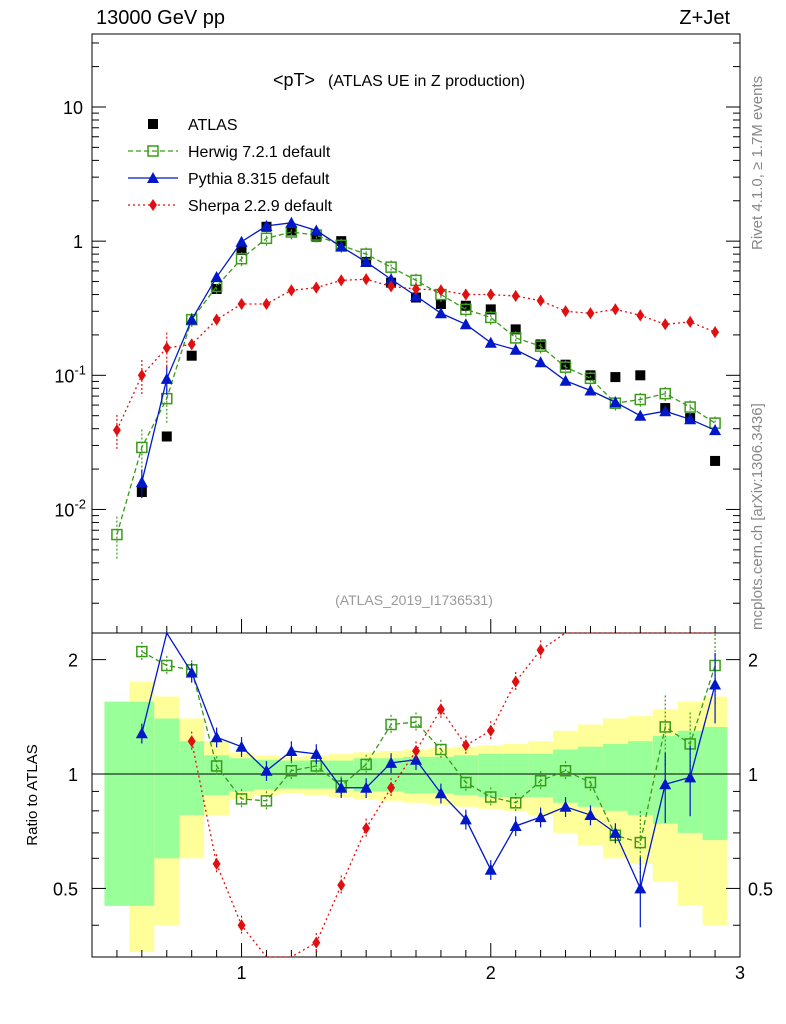 Image resolution: width=786 pixels, height=1024 pixels. I want to click on x-tick-label: 3, so click(740, 973).